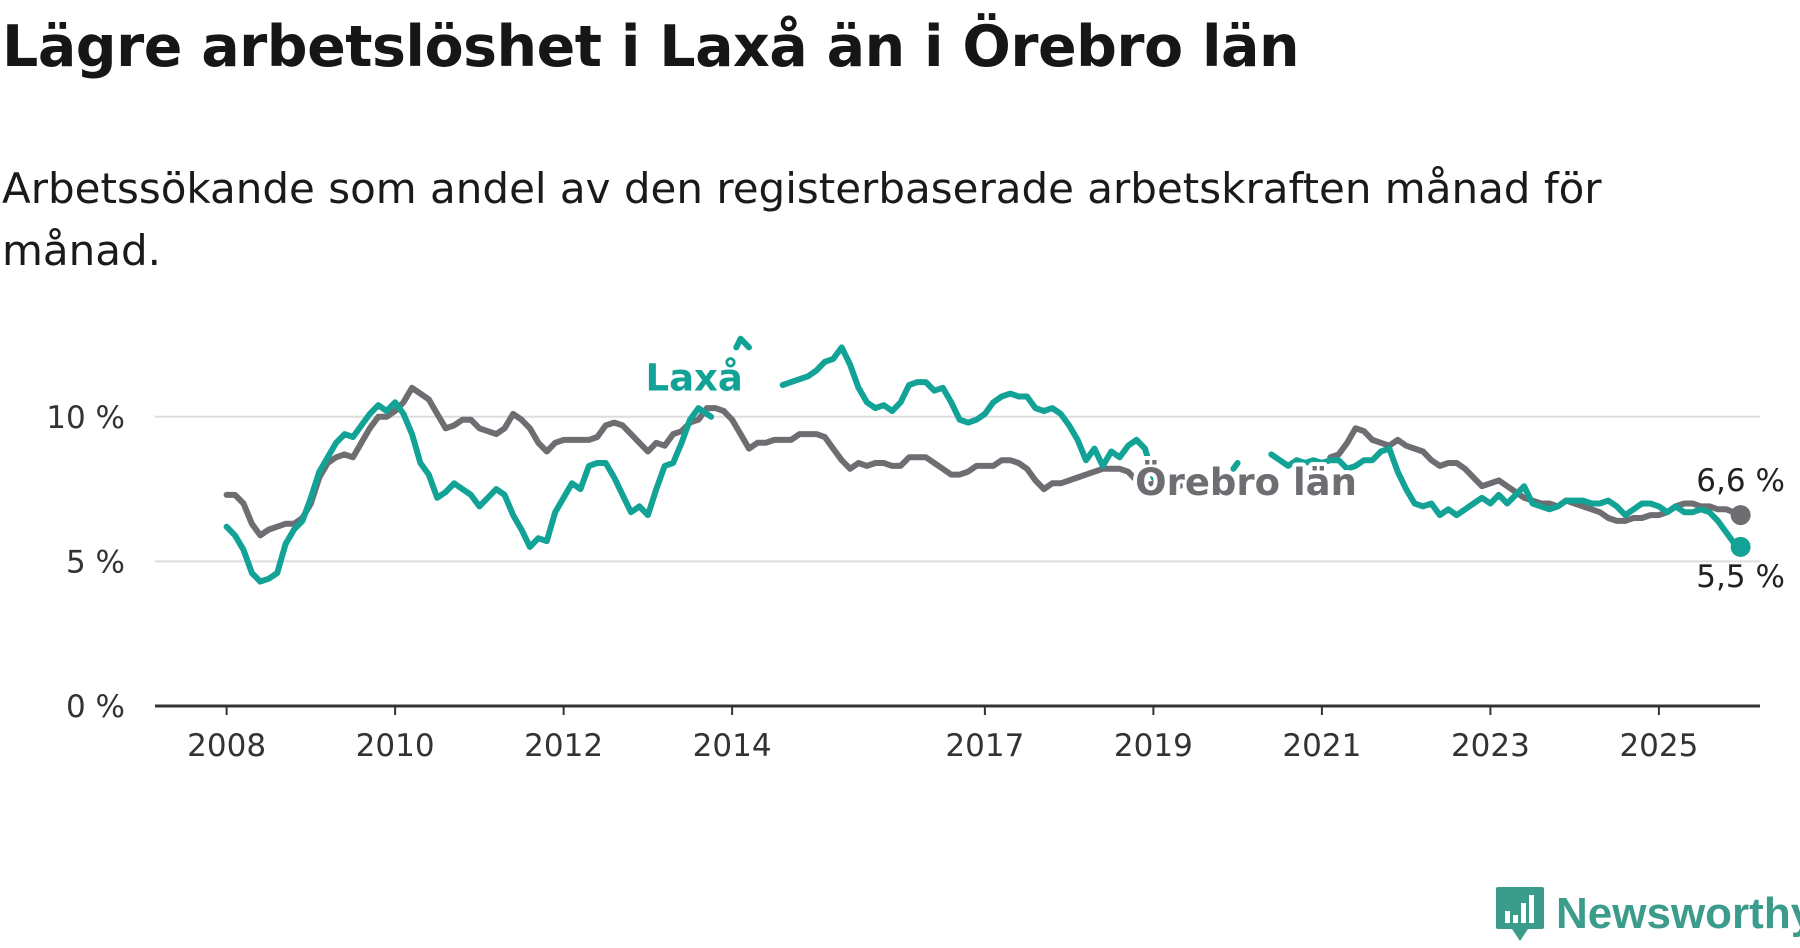 This screenshot has height=948, width=1800. Describe the element at coordinates (563, 746) in the screenshot. I see `x-tick-label: 2012` at that location.